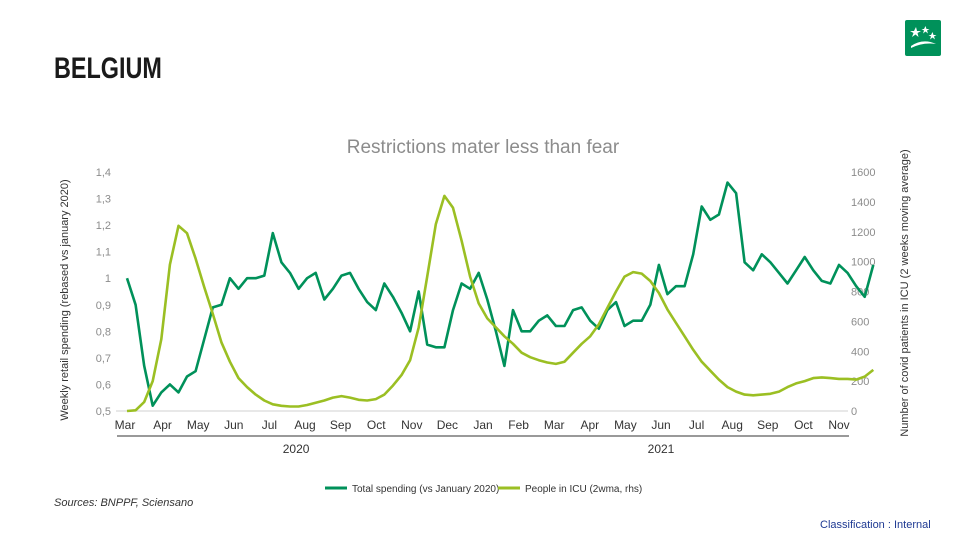  I want to click on classification-label: Classification : Internal, so click(875, 525).